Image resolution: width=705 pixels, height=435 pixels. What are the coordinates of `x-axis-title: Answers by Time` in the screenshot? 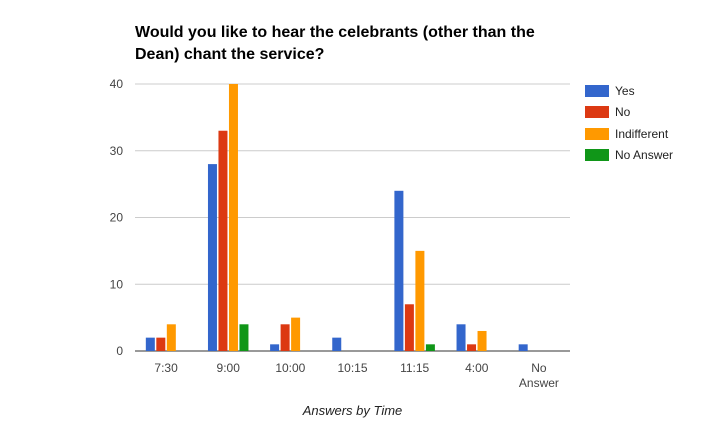 It's located at (352, 410).